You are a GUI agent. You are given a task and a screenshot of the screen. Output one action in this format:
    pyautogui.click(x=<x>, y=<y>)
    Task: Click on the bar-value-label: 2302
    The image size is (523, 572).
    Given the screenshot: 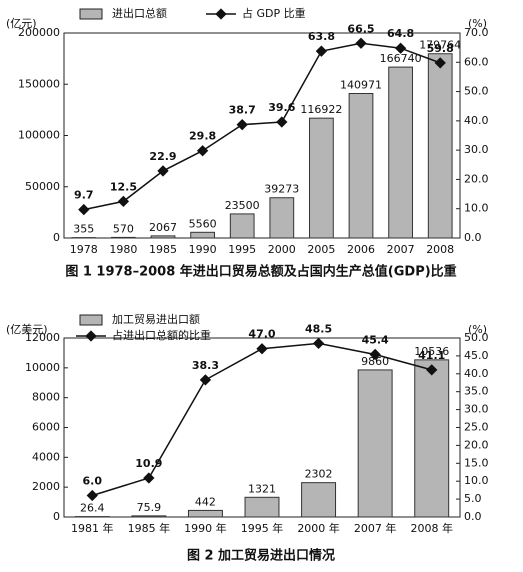 What is the action you would take?
    pyautogui.click(x=319, y=474)
    